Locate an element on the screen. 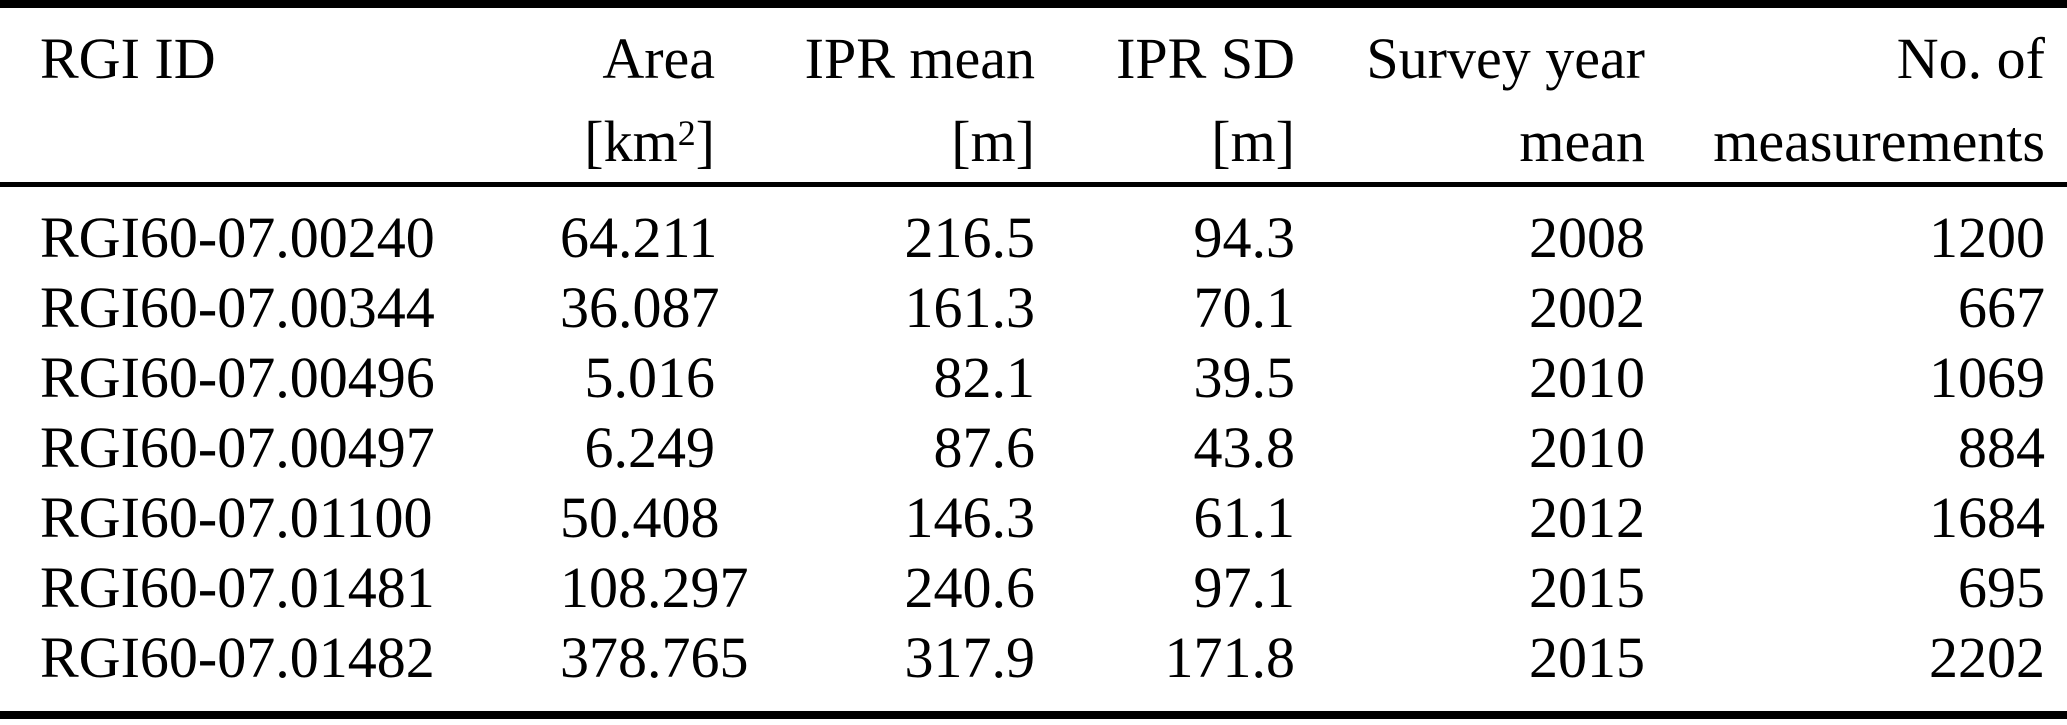 The image size is (2067, 725). column-header-ipr-mean: IPR mean [m] is located at coordinates (875, 95).